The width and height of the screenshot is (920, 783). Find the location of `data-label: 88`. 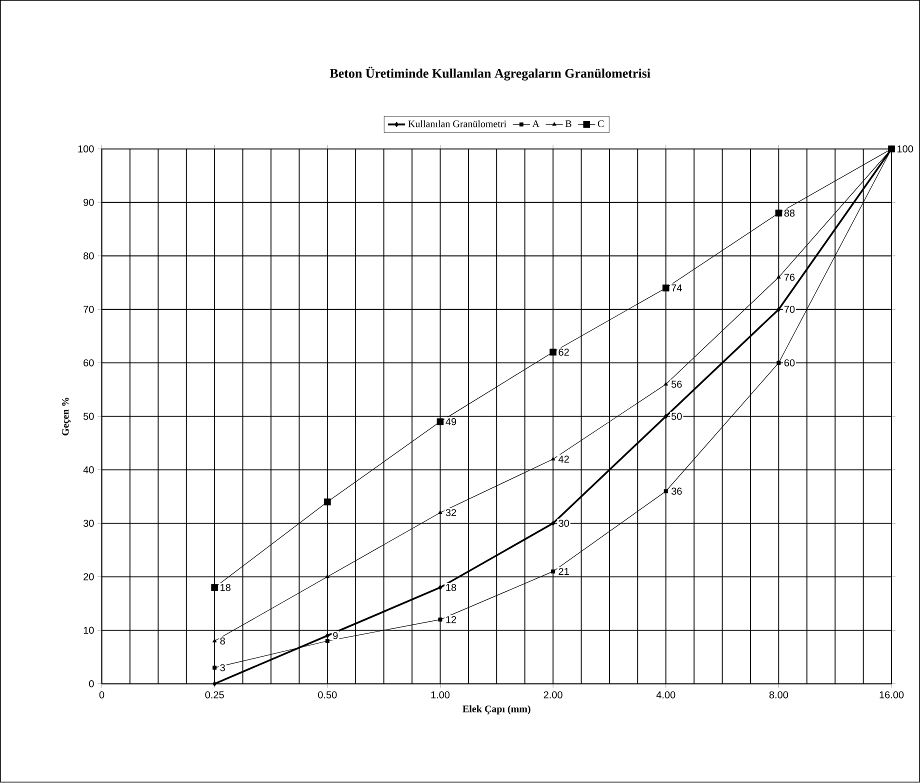

data-label: 88 is located at coordinates (789, 213).